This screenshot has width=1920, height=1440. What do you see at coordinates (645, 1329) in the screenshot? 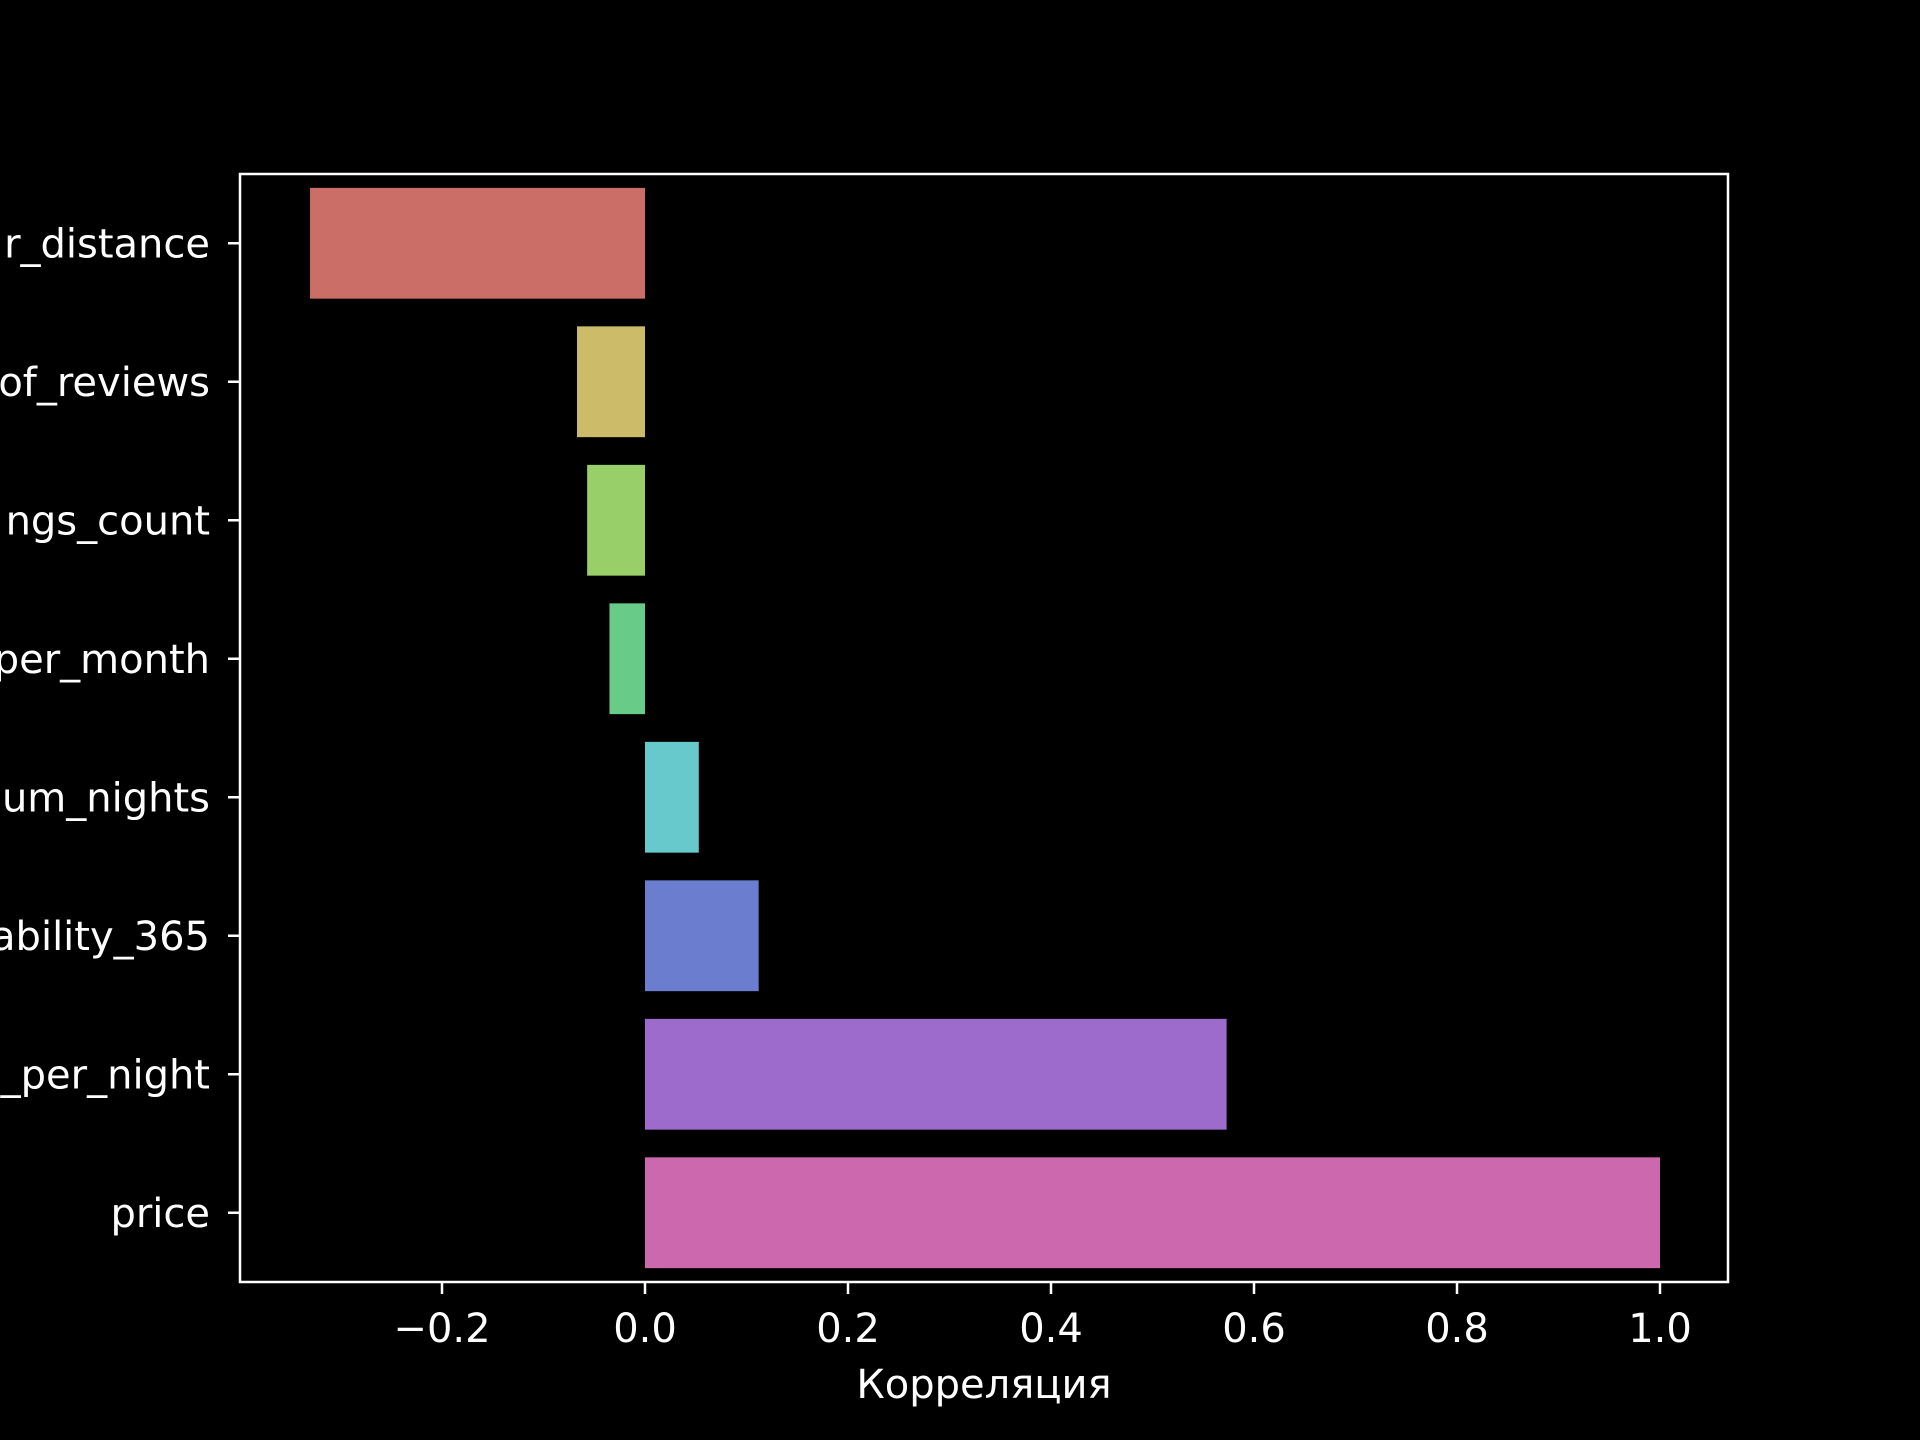
I see `x-tick-label: 0.0` at bounding box center [645, 1329].